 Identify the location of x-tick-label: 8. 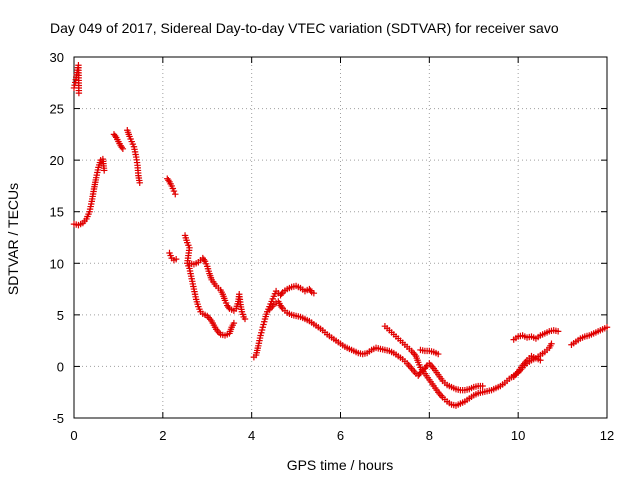
(429, 435).